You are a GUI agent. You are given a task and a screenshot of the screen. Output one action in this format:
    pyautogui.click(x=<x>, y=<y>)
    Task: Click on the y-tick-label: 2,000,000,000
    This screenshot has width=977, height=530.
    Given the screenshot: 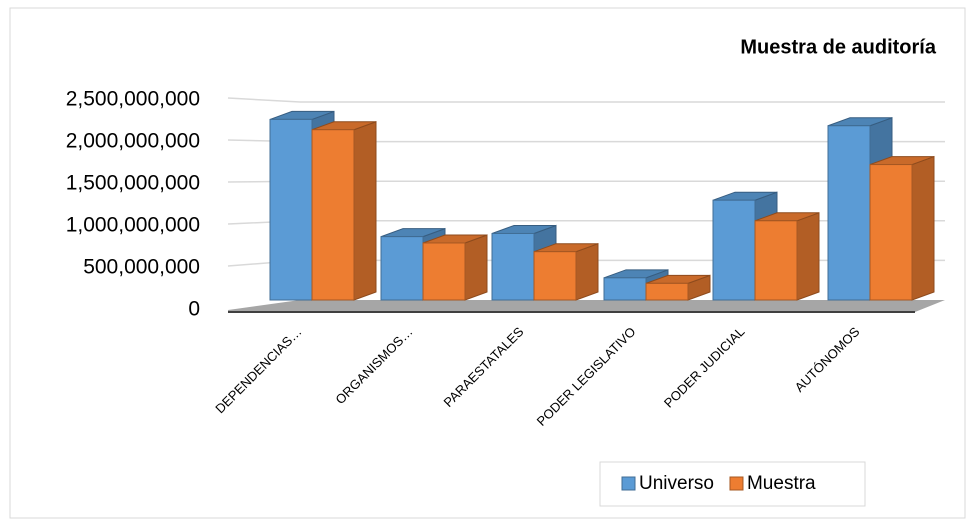 What is the action you would take?
    pyautogui.click(x=133, y=141)
    